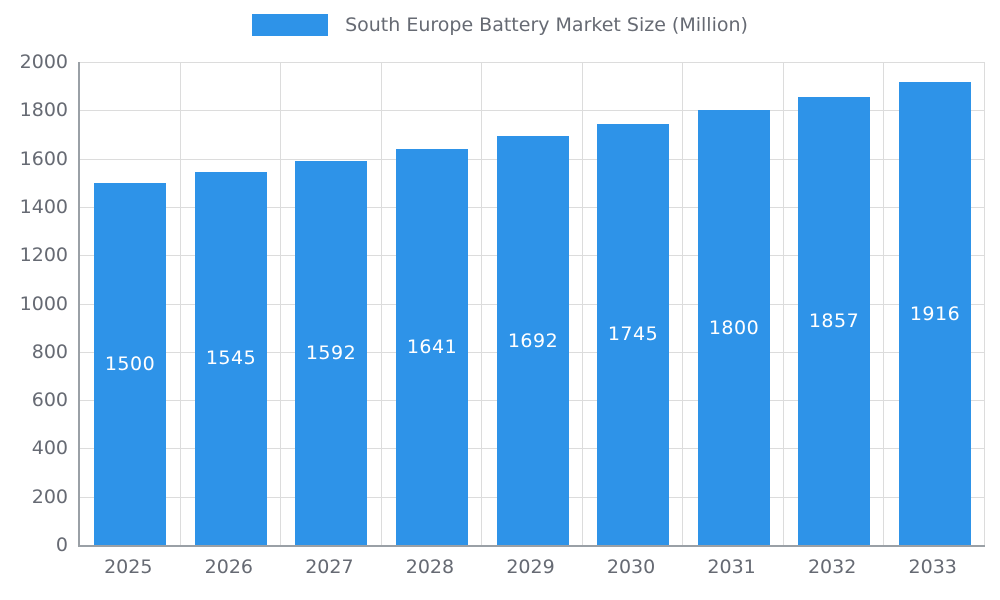 This screenshot has height=600, width=1000. Describe the element at coordinates (128, 567) in the screenshot. I see `x-tick-label: 2025` at that location.